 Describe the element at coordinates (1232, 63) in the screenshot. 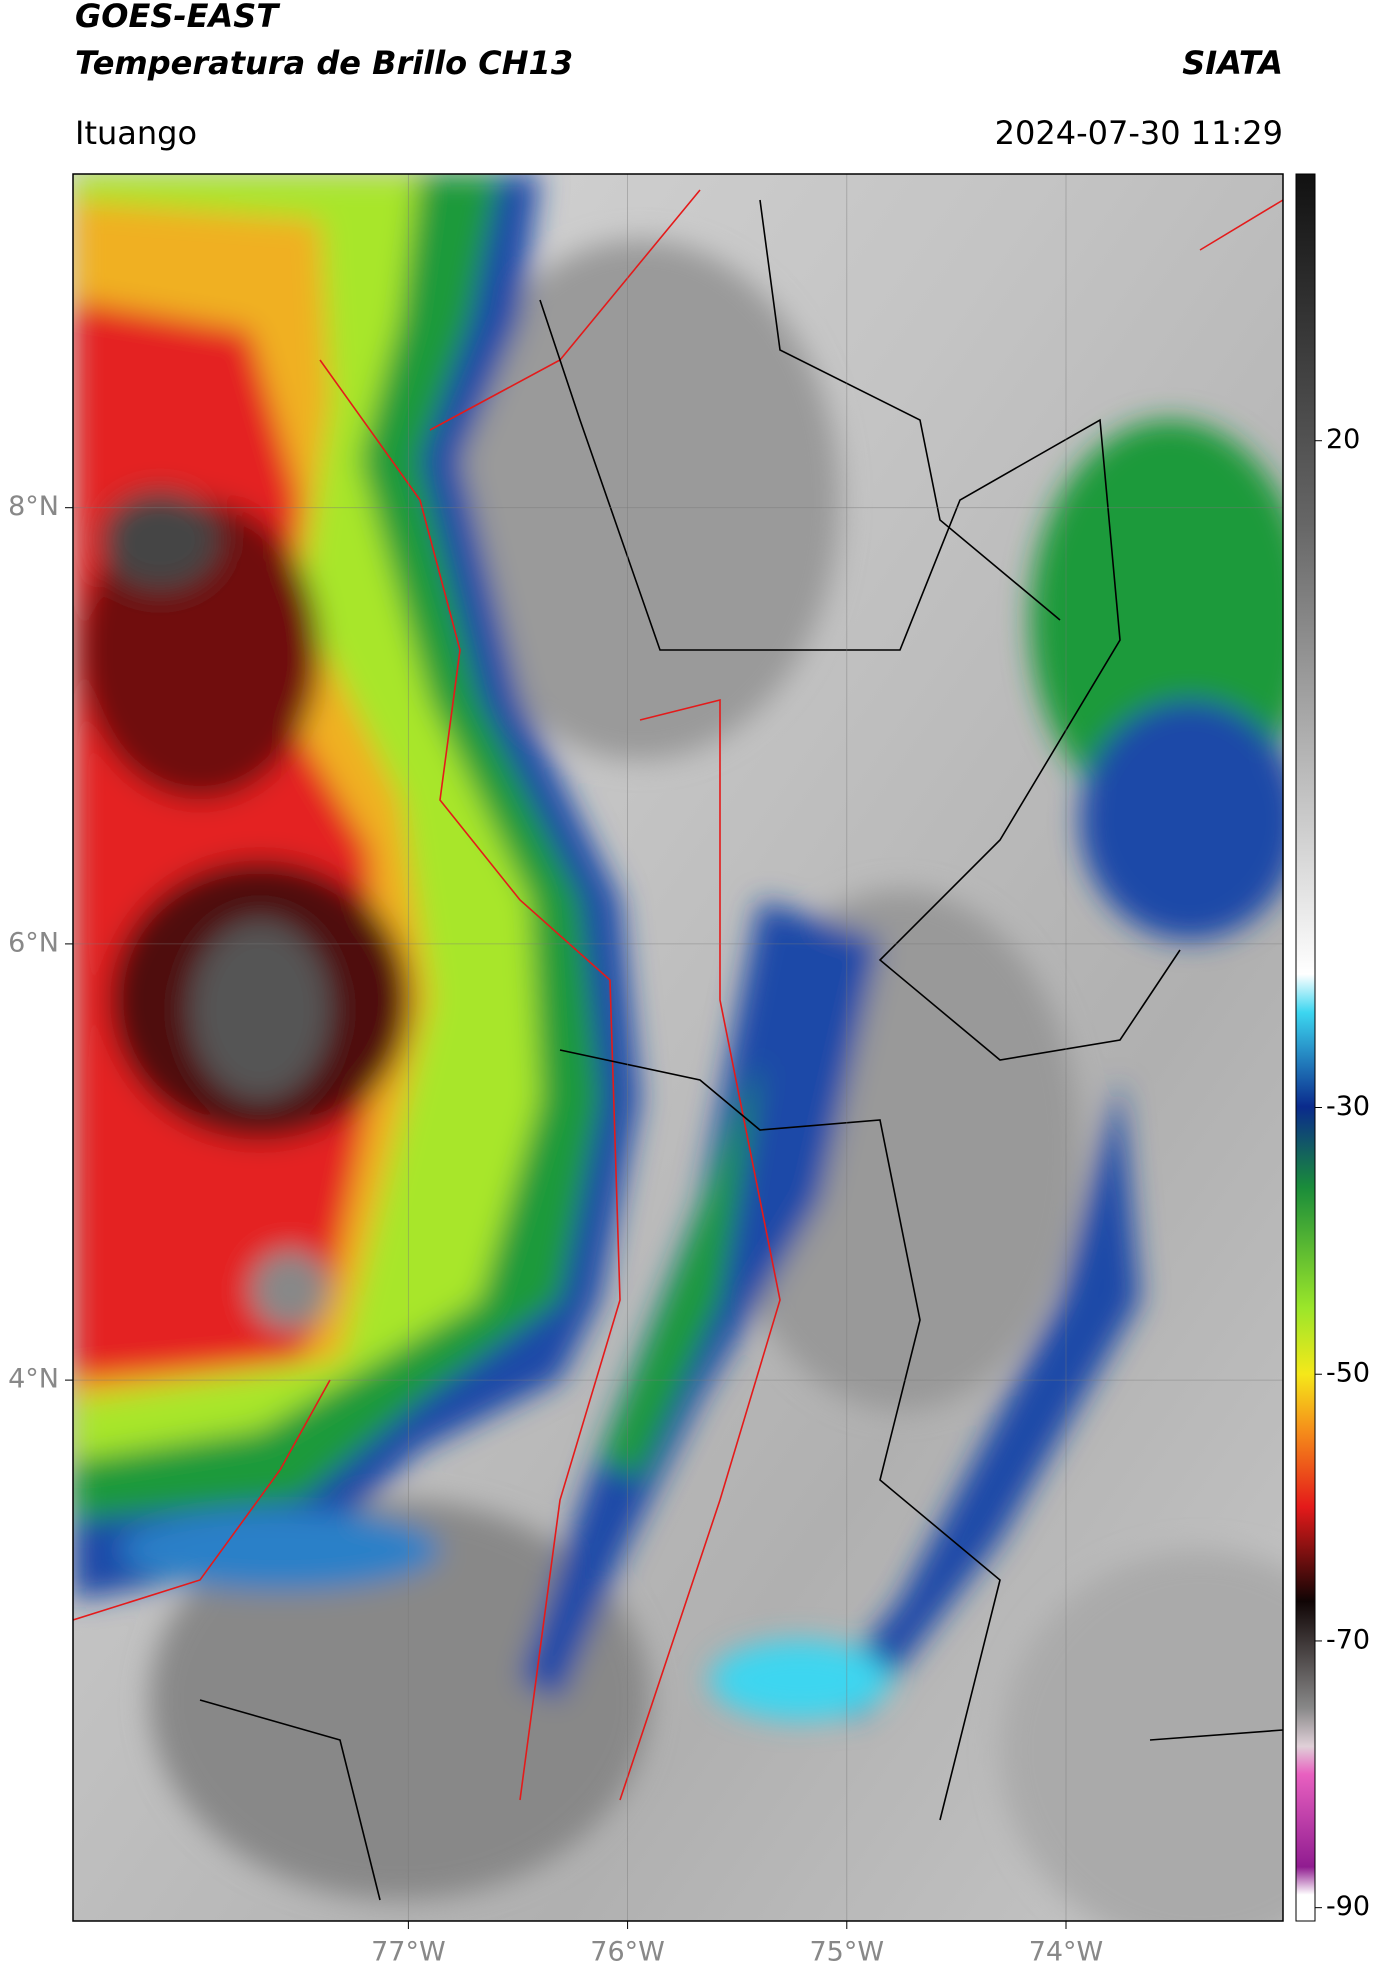

I see `brand: SIATA` at that location.